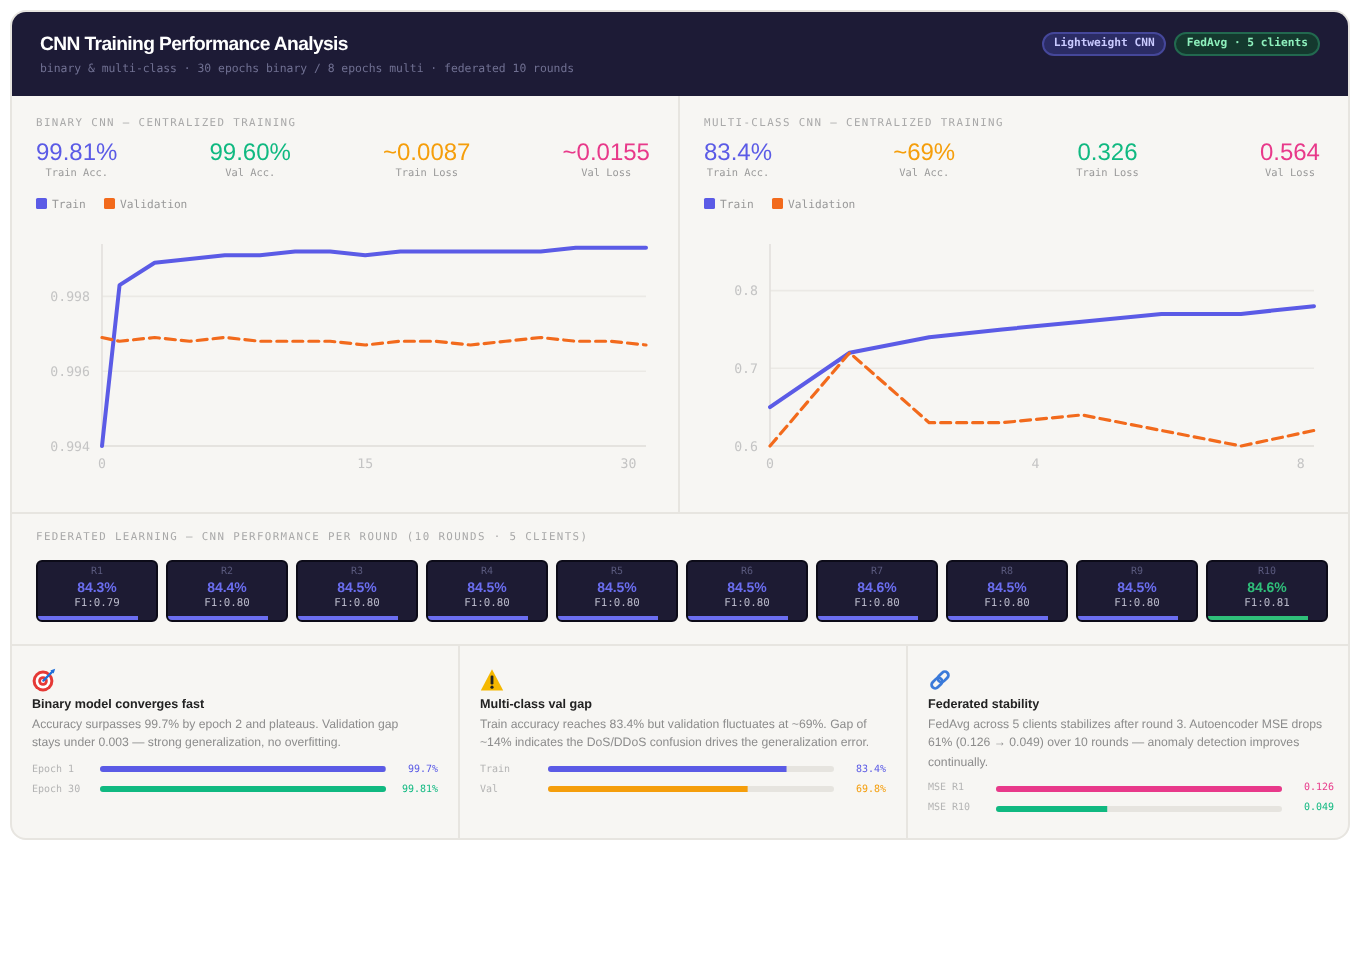 This screenshot has width=1360, height=960. Describe the element at coordinates (738, 152) in the screenshot. I see `text: 83.4%` at that location.